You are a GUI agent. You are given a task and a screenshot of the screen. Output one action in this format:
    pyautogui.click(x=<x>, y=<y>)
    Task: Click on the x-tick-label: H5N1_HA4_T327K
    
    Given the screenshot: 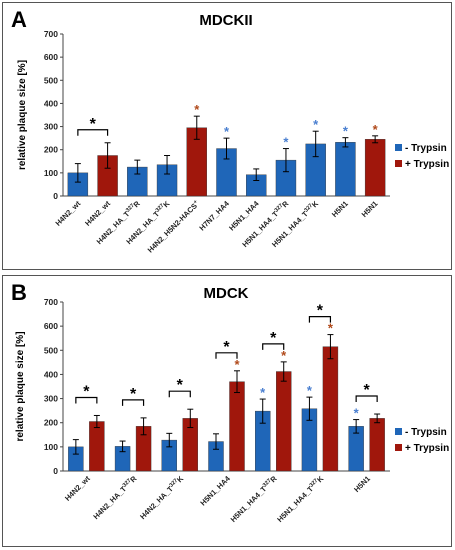 What is the action you would take?
    pyautogui.click(x=300, y=499)
    